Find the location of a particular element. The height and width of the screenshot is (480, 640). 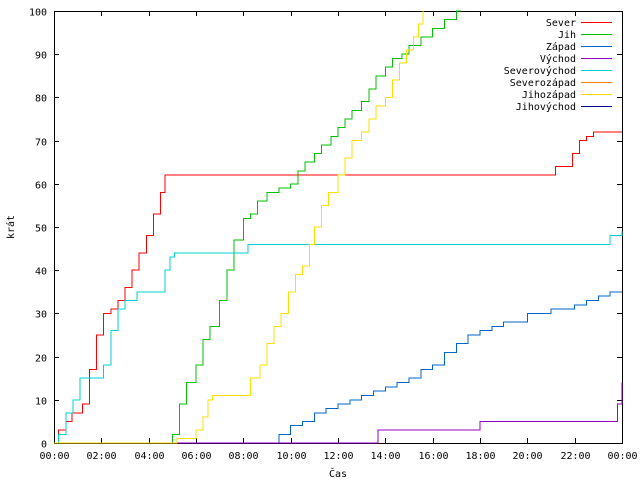

series-line-vychod is located at coordinates (338, 413).